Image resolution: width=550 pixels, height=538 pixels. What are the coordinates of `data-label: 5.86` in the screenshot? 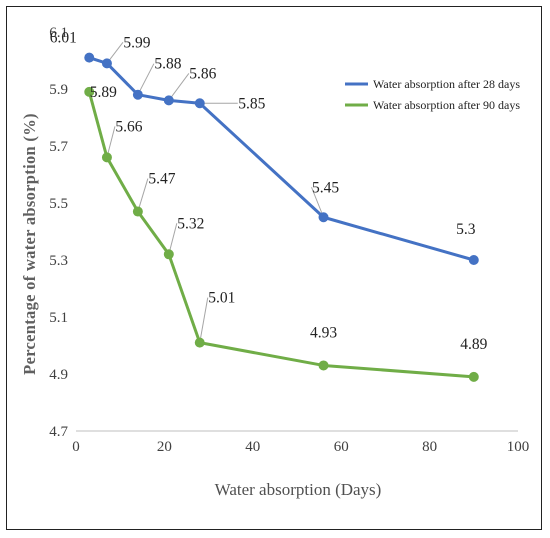 It's located at (202, 73).